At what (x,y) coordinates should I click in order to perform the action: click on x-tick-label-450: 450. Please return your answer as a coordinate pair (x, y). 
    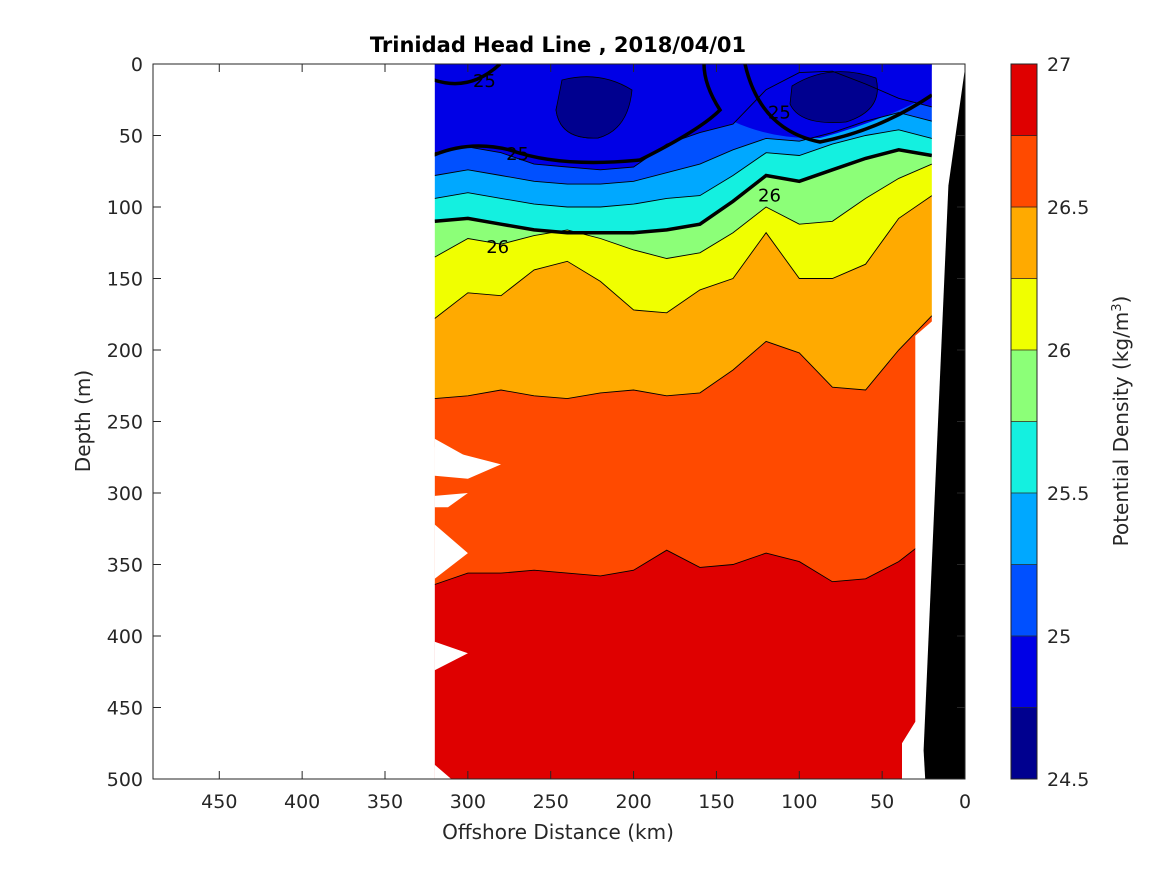
    Looking at the image, I should click on (219, 802).